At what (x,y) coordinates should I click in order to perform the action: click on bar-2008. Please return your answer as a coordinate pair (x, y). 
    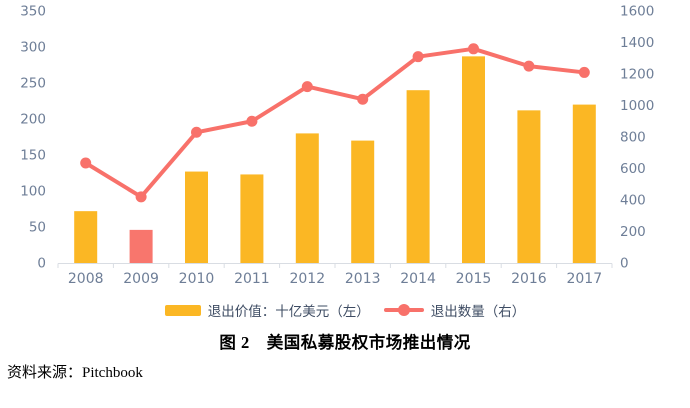
    Looking at the image, I should click on (86, 237).